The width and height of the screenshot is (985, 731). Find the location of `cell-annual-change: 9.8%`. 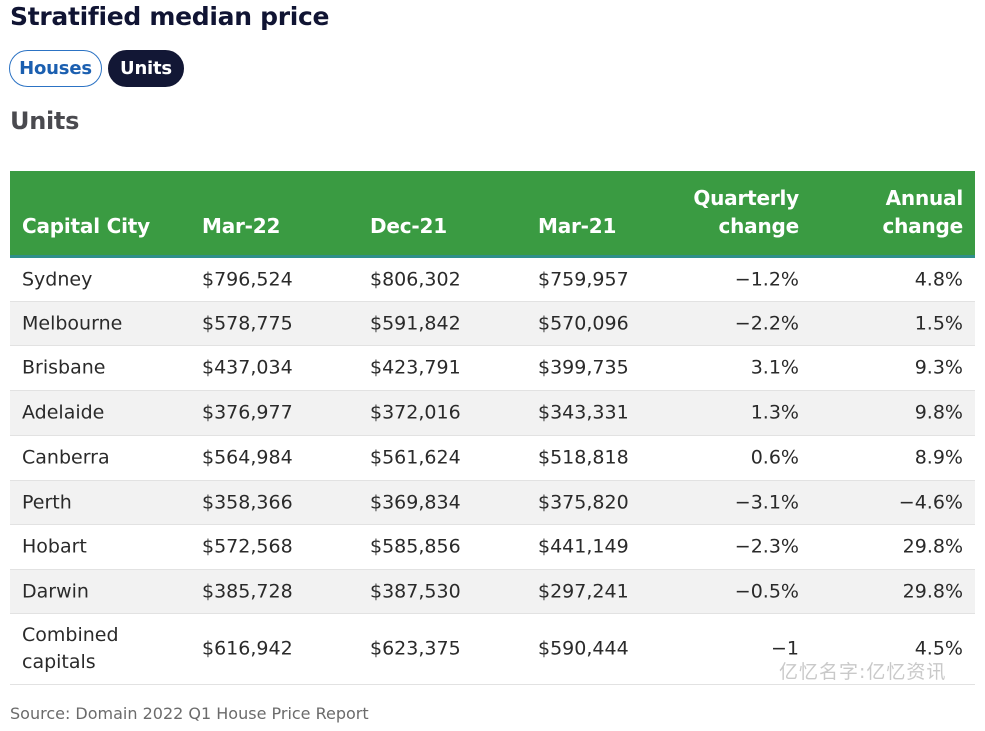

cell-annual-change: 9.8% is located at coordinates (938, 412).